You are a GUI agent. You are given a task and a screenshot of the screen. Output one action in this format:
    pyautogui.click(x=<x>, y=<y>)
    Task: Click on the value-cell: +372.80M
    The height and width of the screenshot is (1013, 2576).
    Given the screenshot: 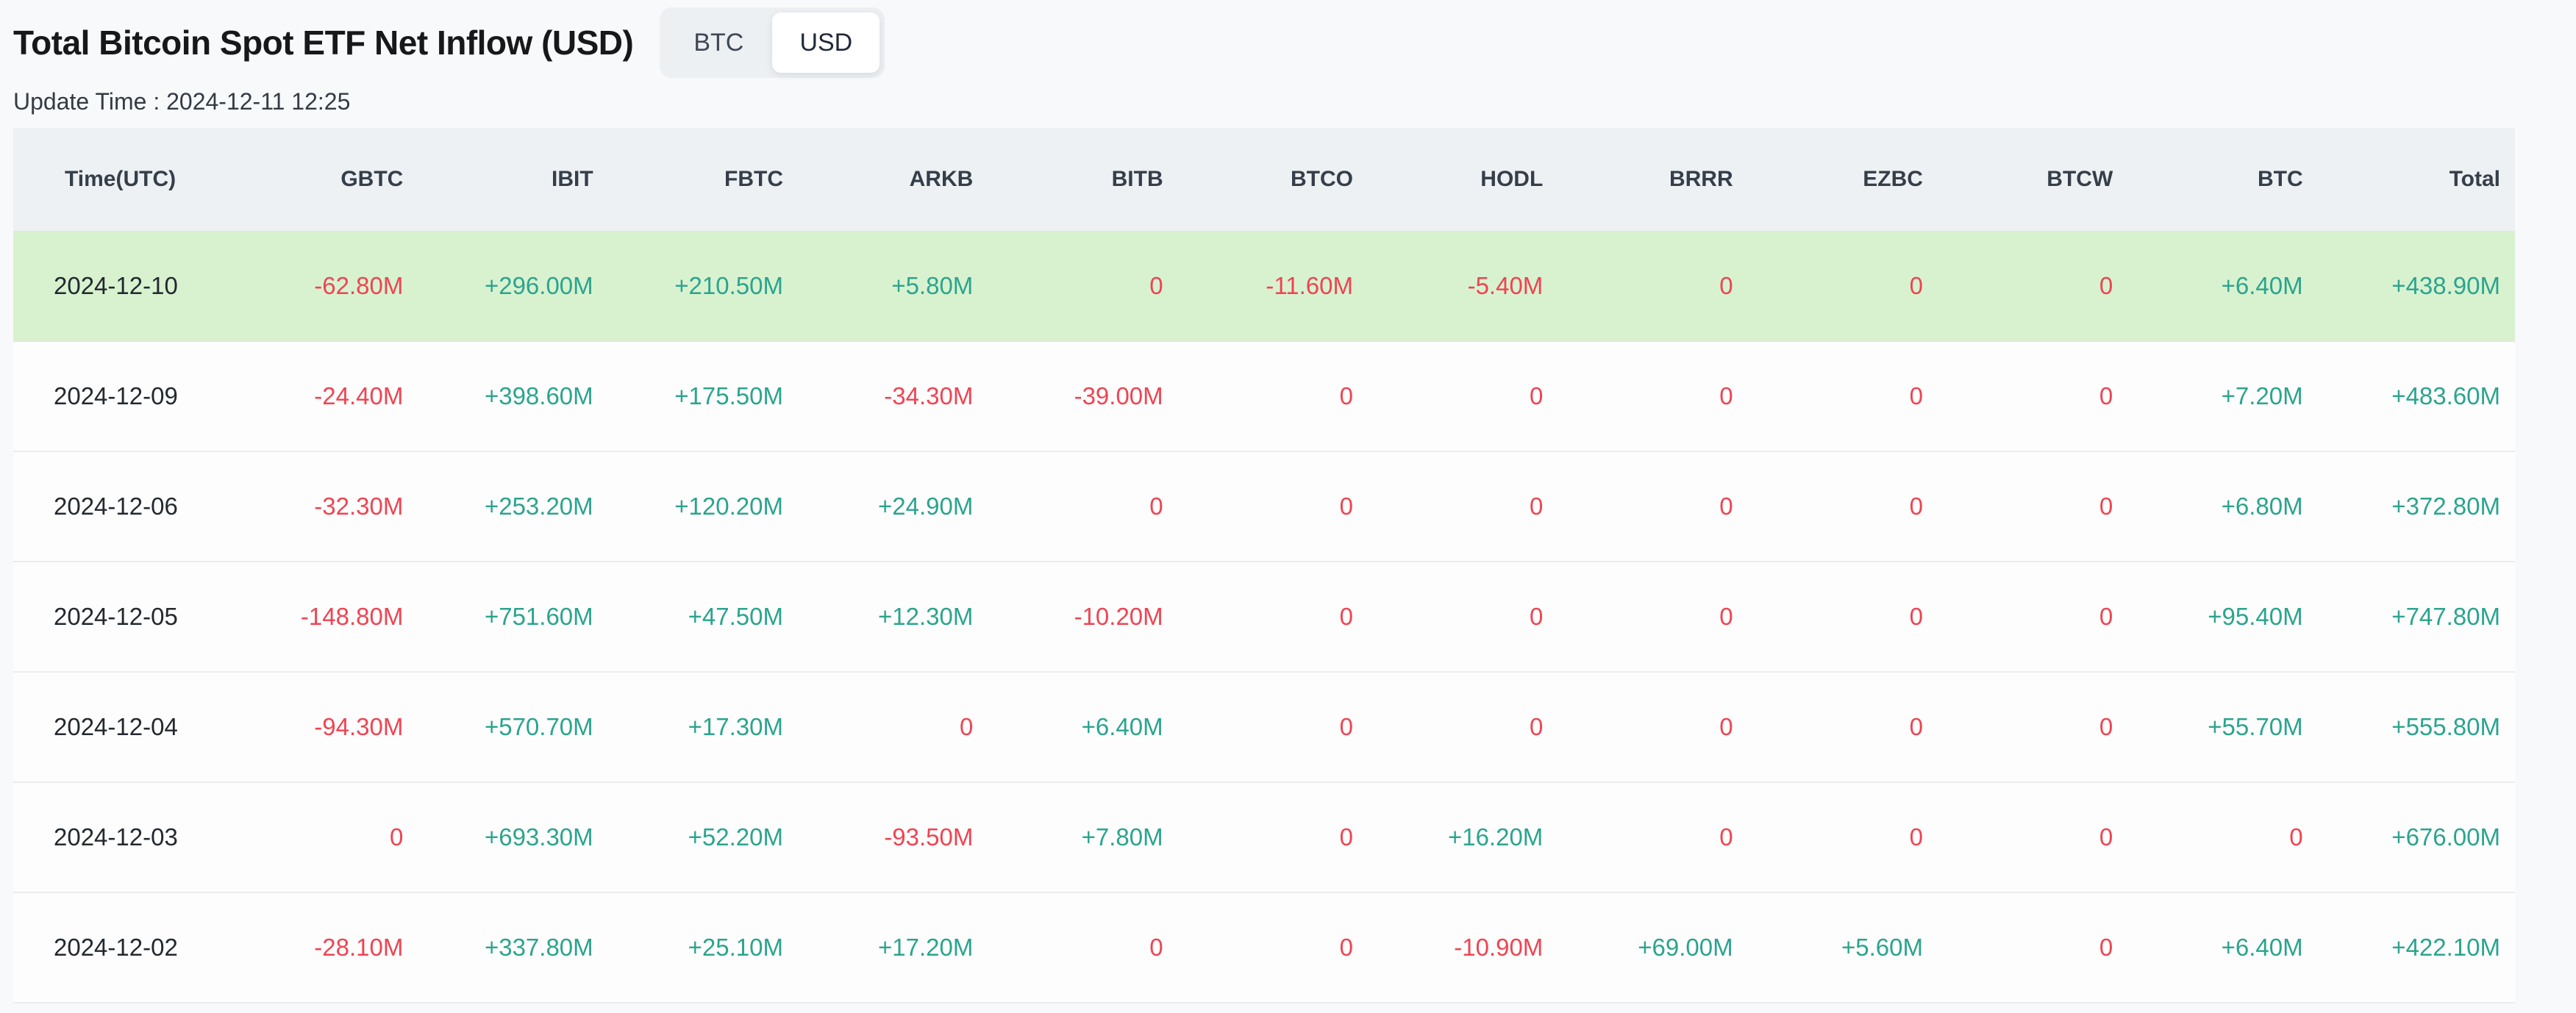 What is the action you would take?
    pyautogui.click(x=2420, y=506)
    